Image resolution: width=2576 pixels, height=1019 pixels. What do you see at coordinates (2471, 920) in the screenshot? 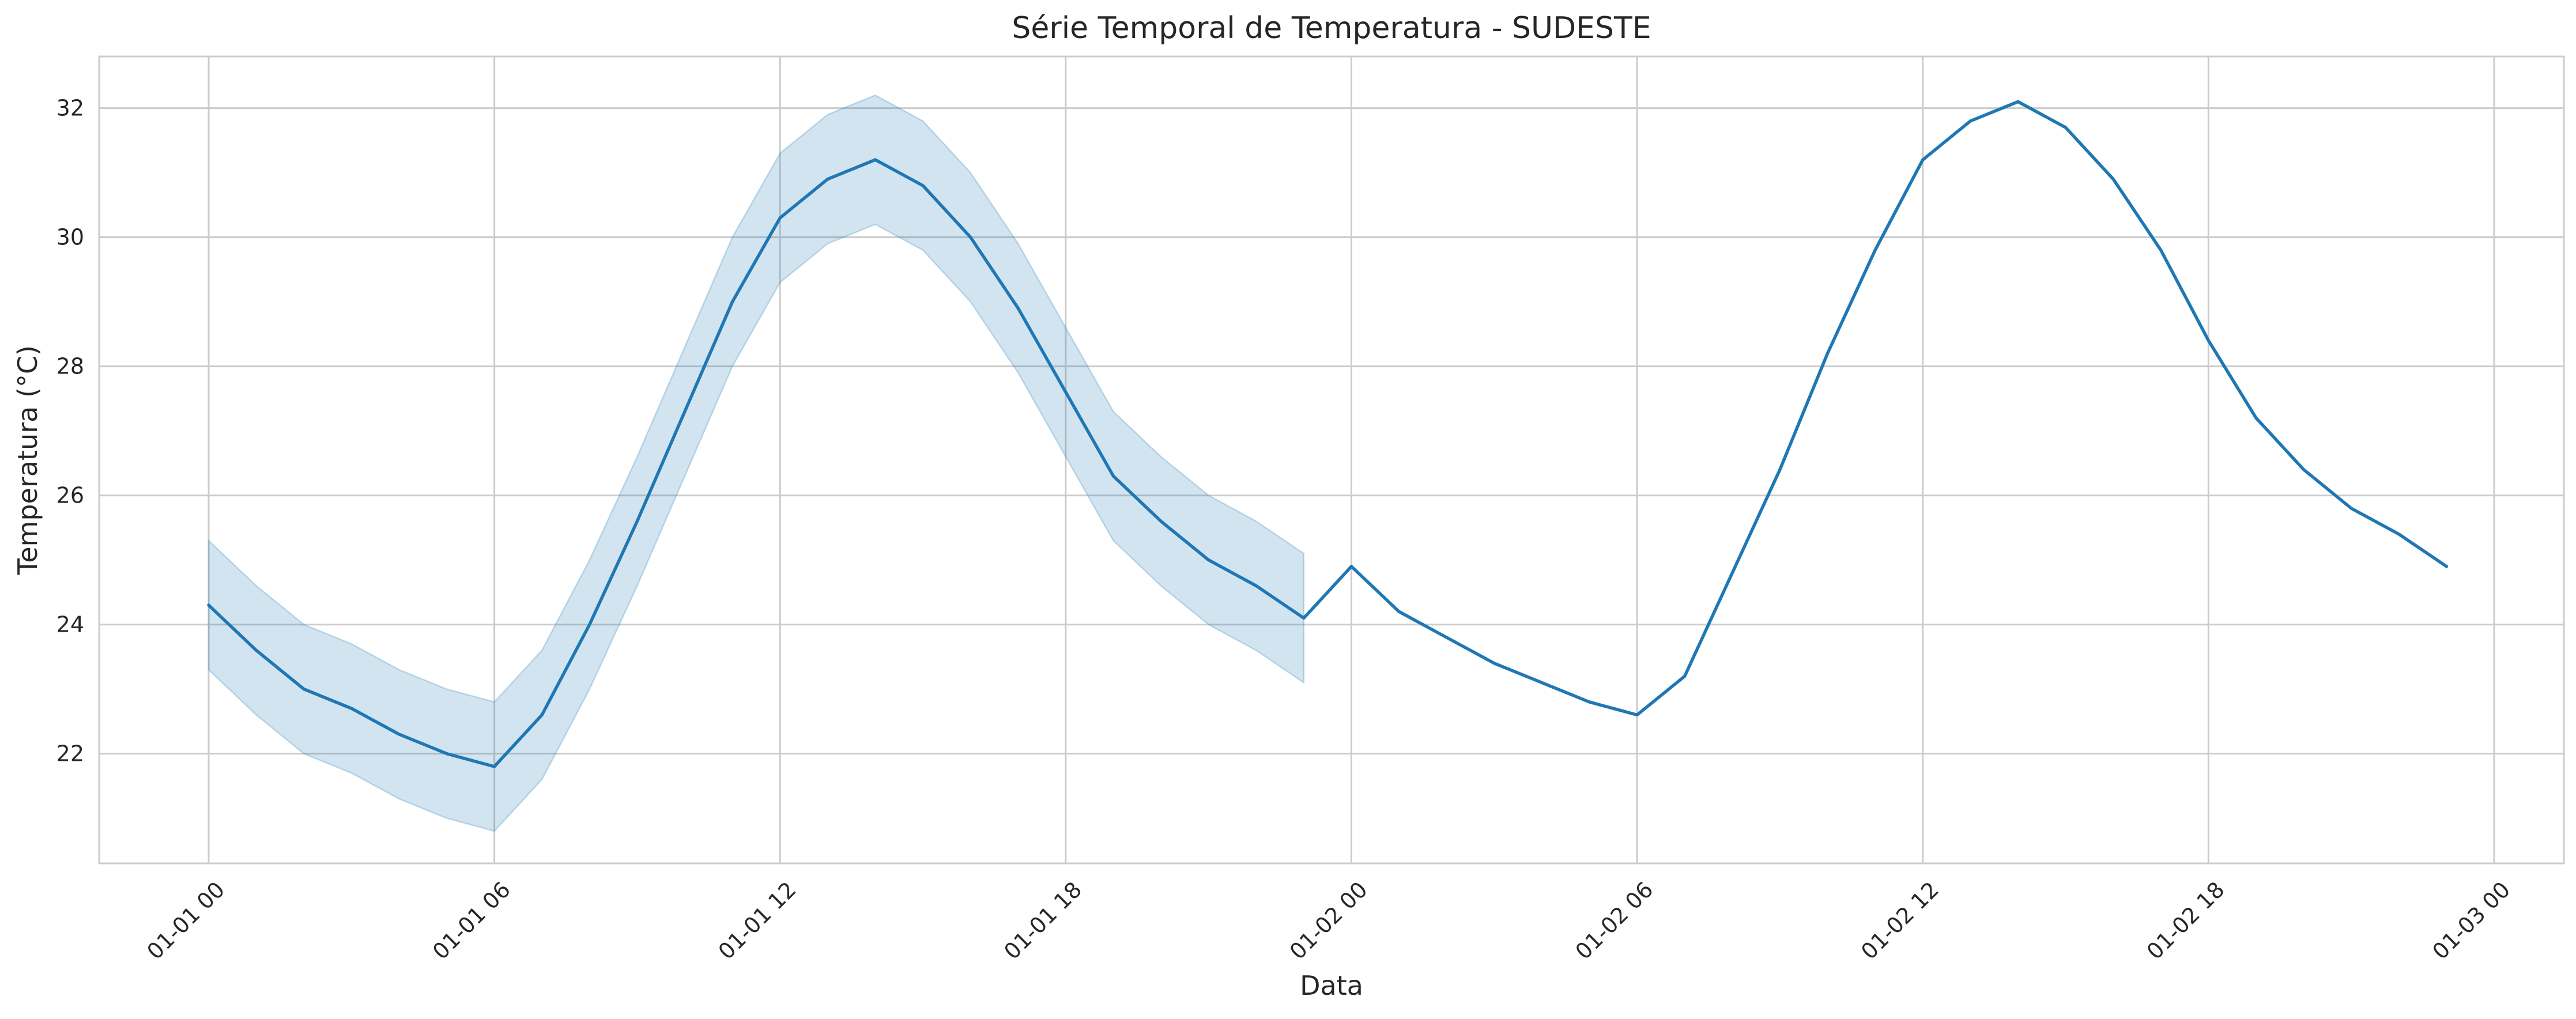
I see `x-tick-label: 01-03 00` at bounding box center [2471, 920].